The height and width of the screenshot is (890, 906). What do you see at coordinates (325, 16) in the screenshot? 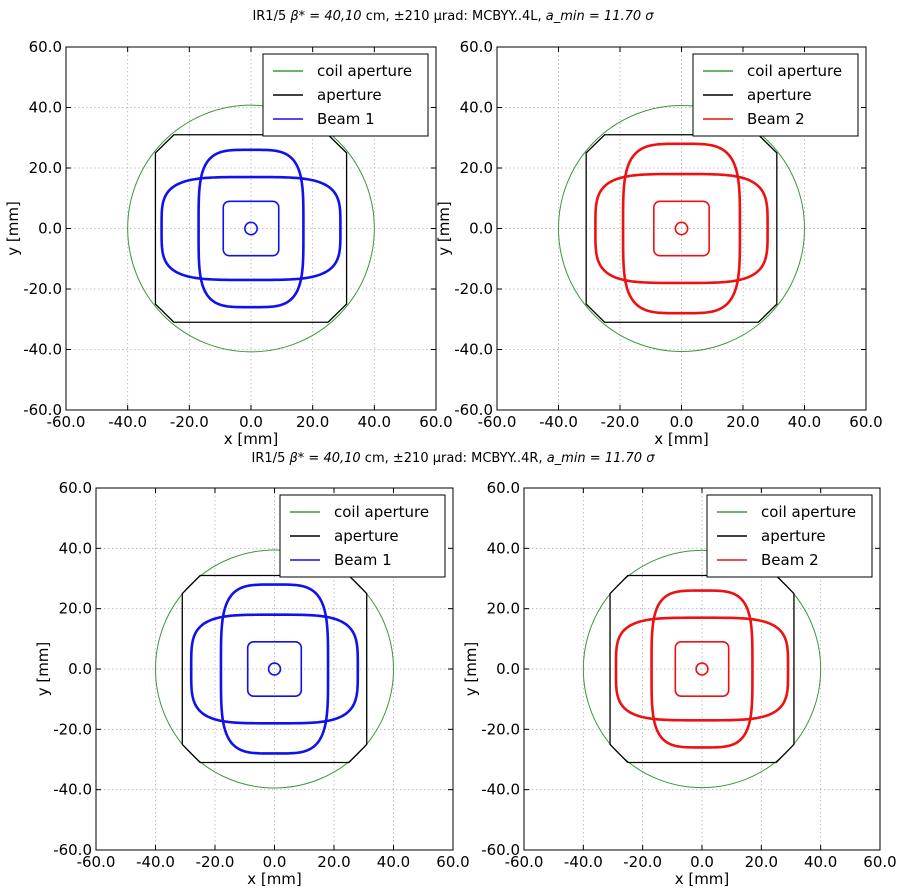
I see `row-1-title-beta: β* = 40,10` at bounding box center [325, 16].